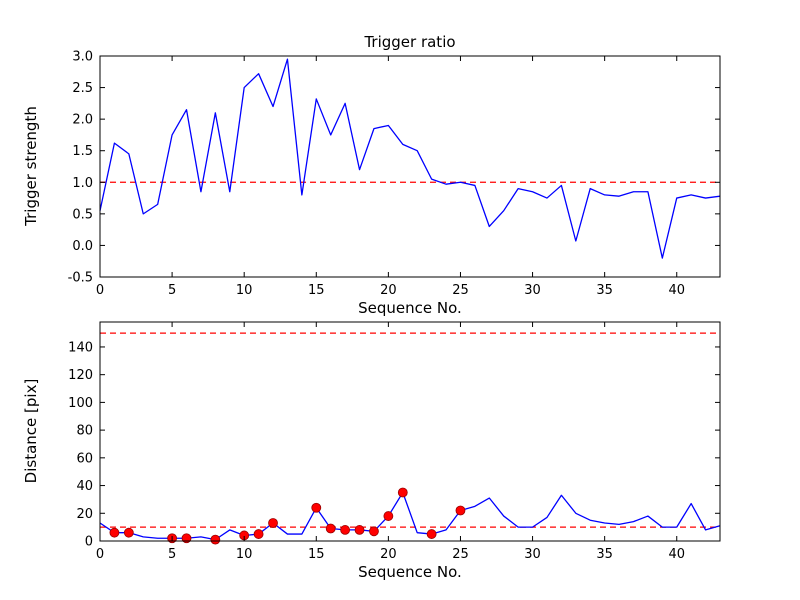 The image size is (800, 600). What do you see at coordinates (82, 88) in the screenshot?
I see `y-tick-label: 2.5` at bounding box center [82, 88].